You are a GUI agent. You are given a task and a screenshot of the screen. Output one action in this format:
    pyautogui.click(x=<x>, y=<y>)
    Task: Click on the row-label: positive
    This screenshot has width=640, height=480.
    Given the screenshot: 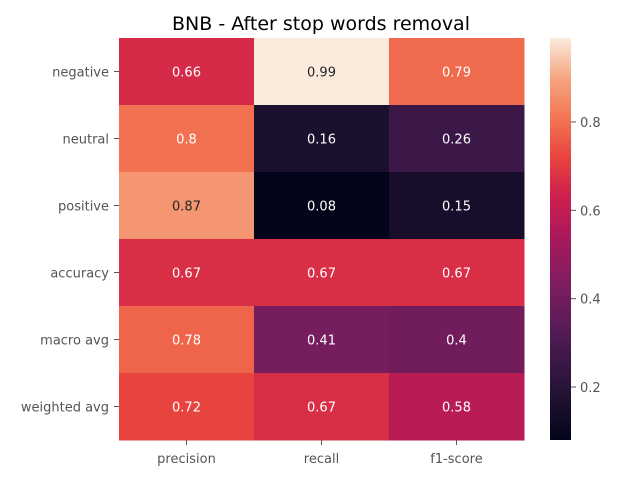 What is the action you would take?
    pyautogui.click(x=83, y=207)
    